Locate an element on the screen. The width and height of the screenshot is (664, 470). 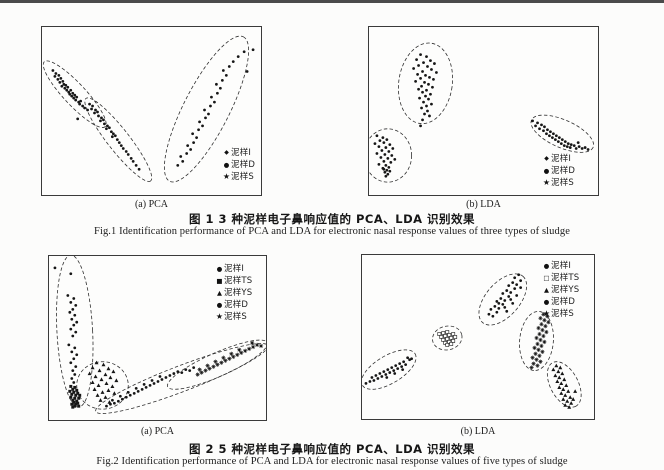
cluster-ellipse is located at coordinates (216, 364).